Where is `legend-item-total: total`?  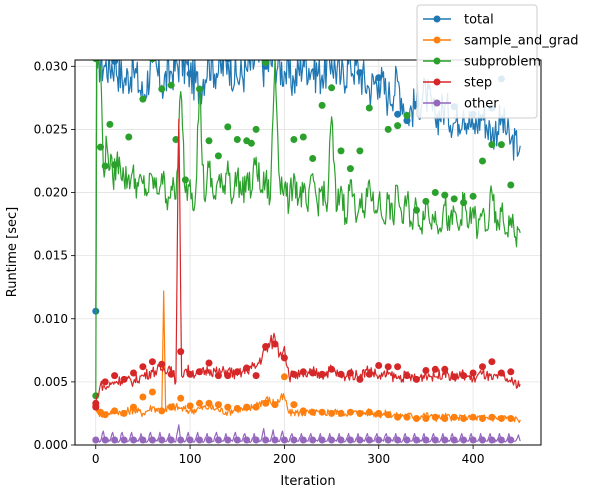 legend-item-total: total is located at coordinates (458, 20).